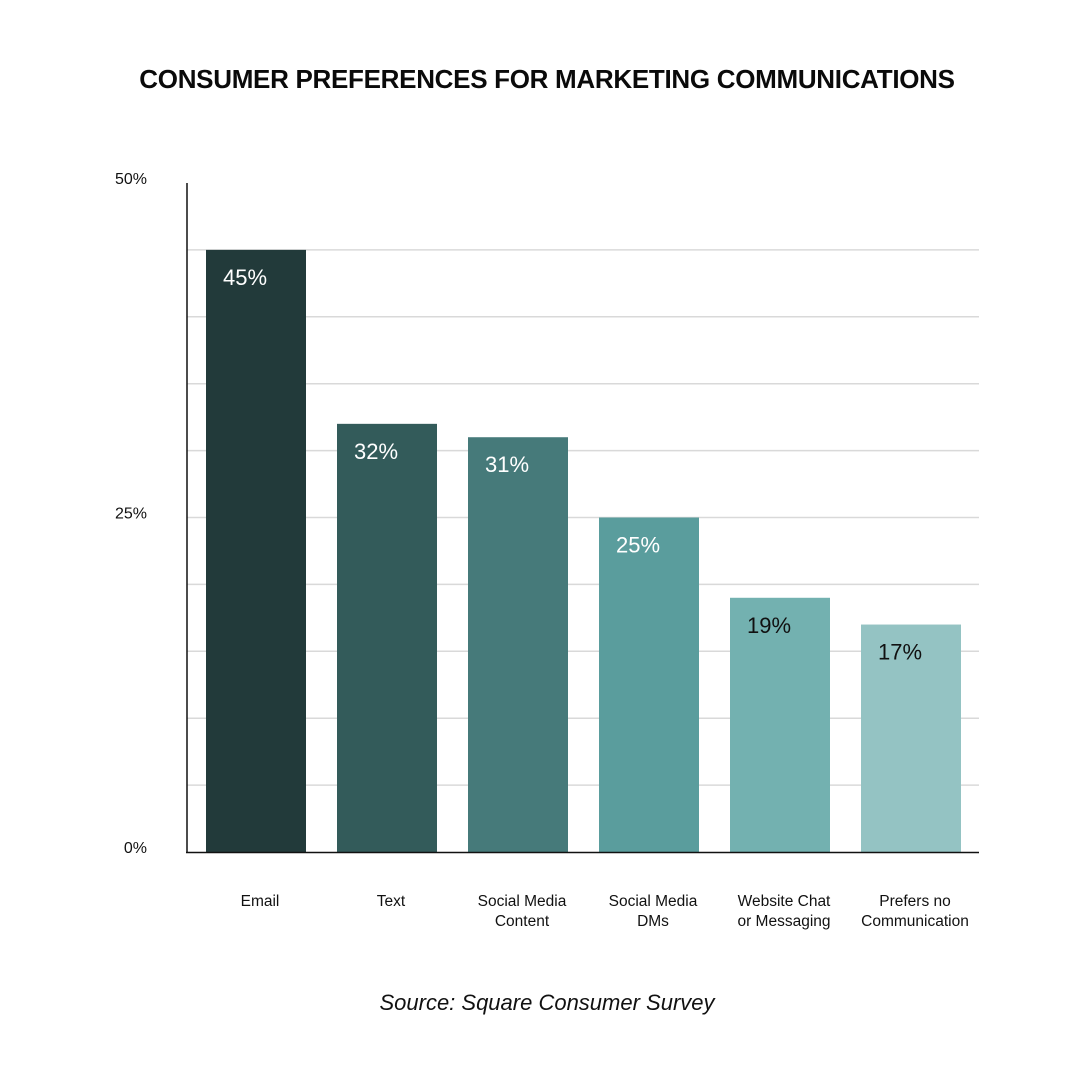 The height and width of the screenshot is (1080, 1080). I want to click on category-label: Communication, so click(915, 921).